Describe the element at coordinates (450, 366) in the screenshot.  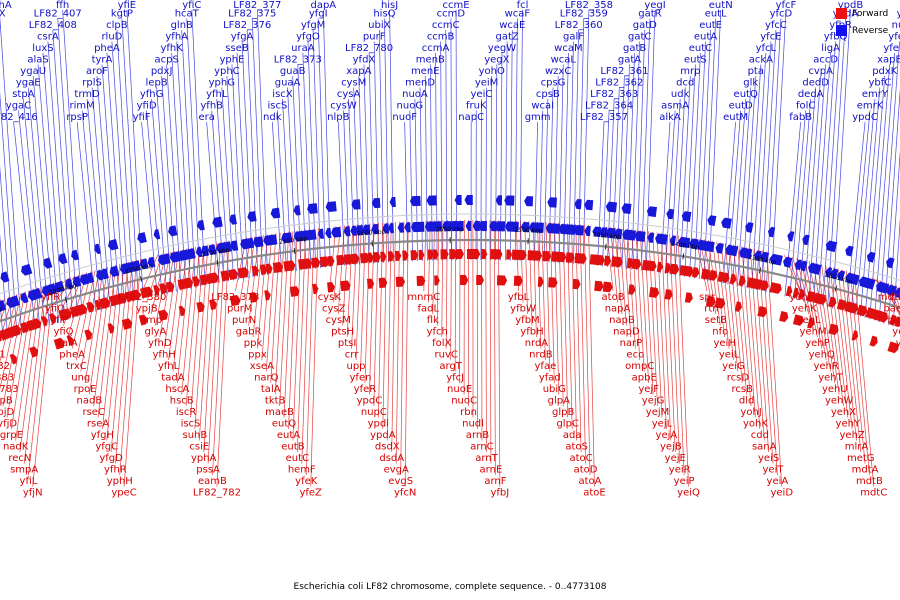
I see `forward-gene-label: argT` at that location.